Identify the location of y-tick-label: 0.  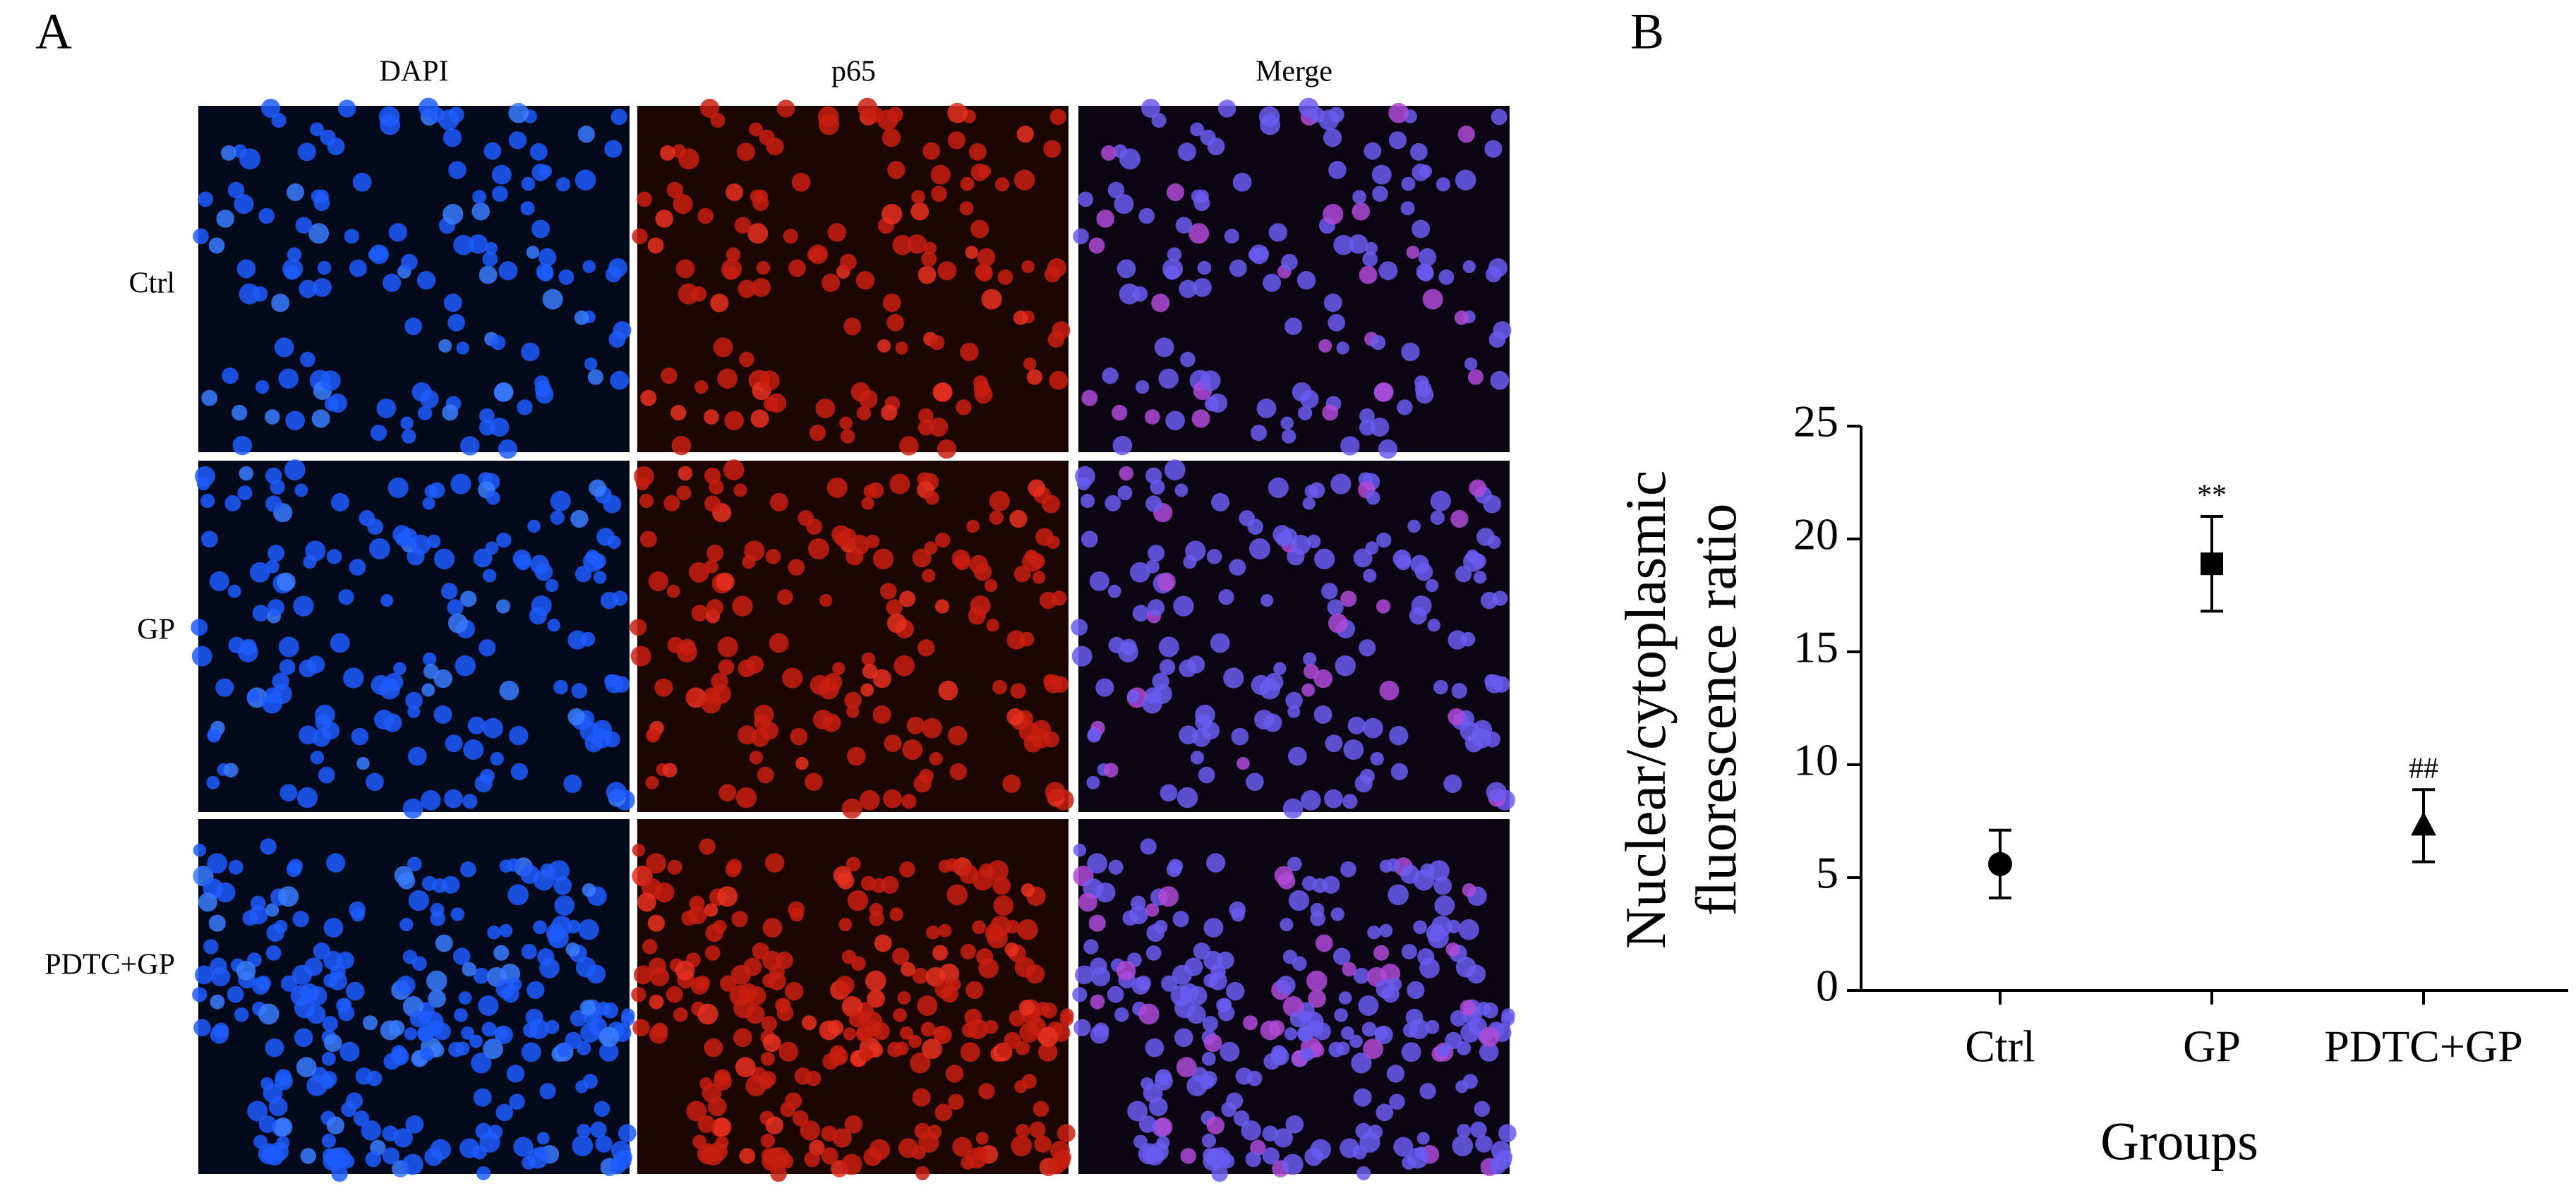
(1827, 986).